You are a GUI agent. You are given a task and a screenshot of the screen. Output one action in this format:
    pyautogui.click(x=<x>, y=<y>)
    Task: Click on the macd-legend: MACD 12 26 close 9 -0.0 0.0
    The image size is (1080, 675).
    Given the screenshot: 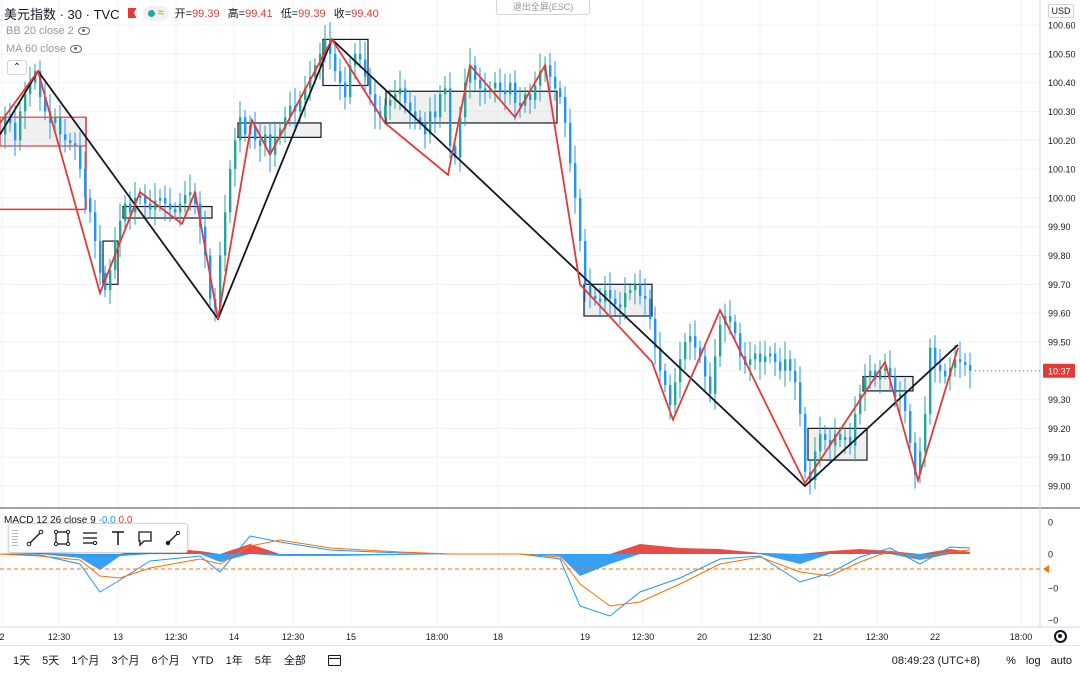 What is the action you would take?
    pyautogui.click(x=68, y=520)
    